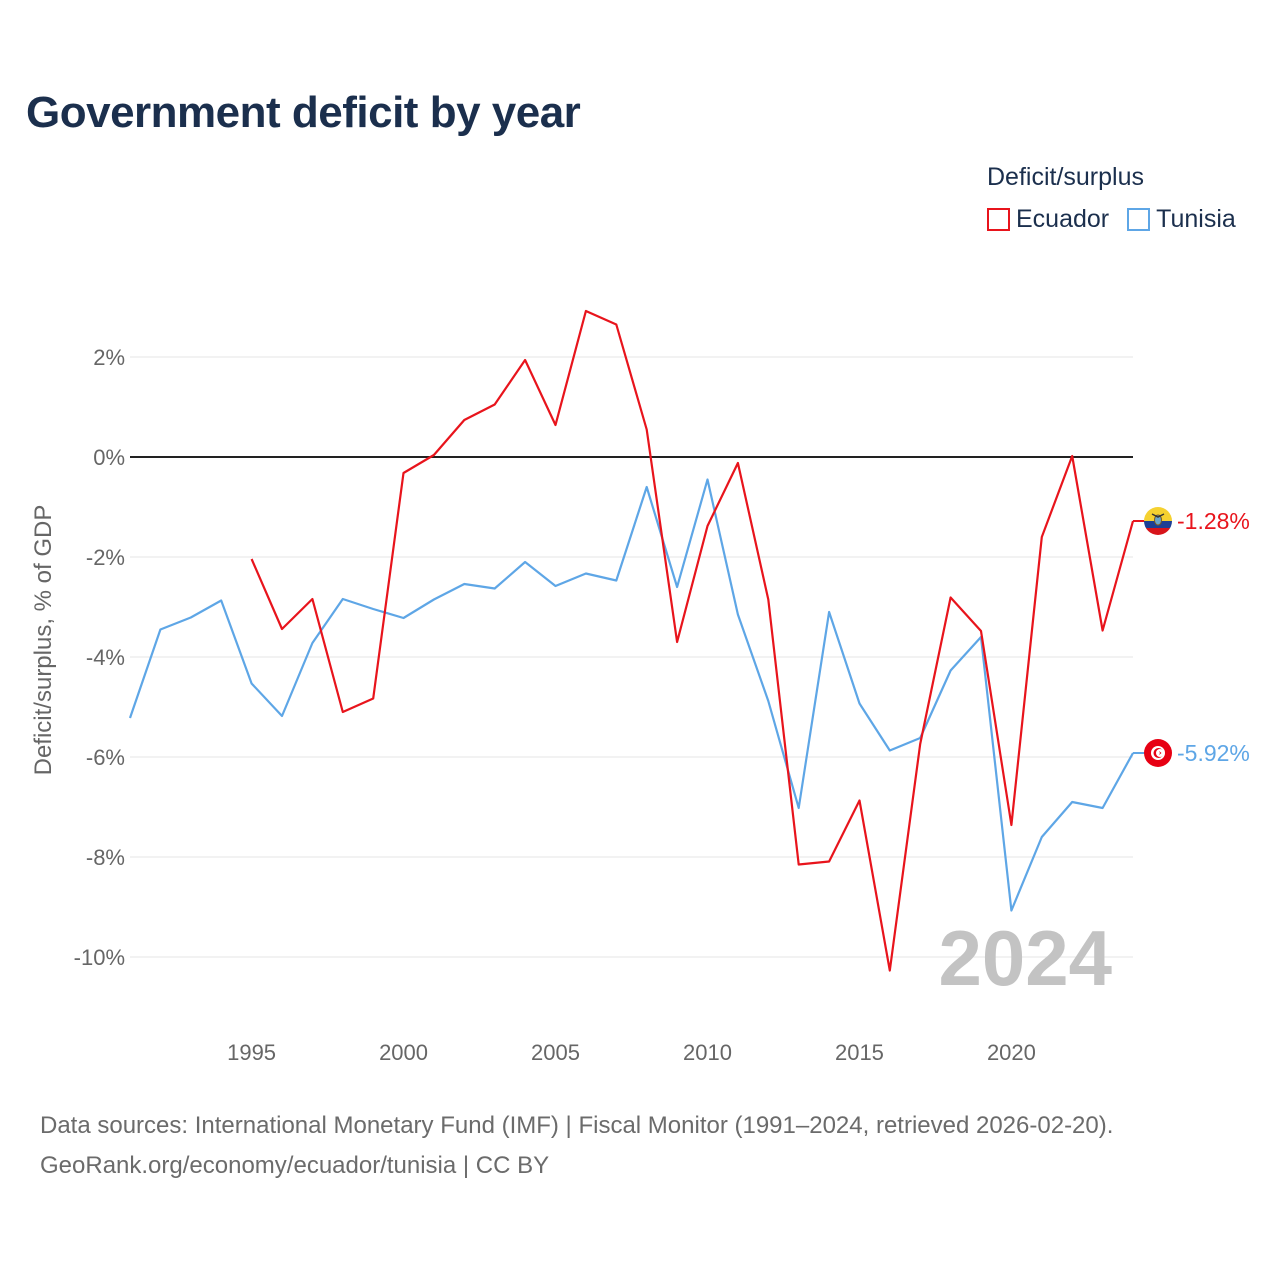 This screenshot has width=1280, height=1280. What do you see at coordinates (1196, 219) in the screenshot?
I see `legend-label-tunisia: Tunisia` at bounding box center [1196, 219].